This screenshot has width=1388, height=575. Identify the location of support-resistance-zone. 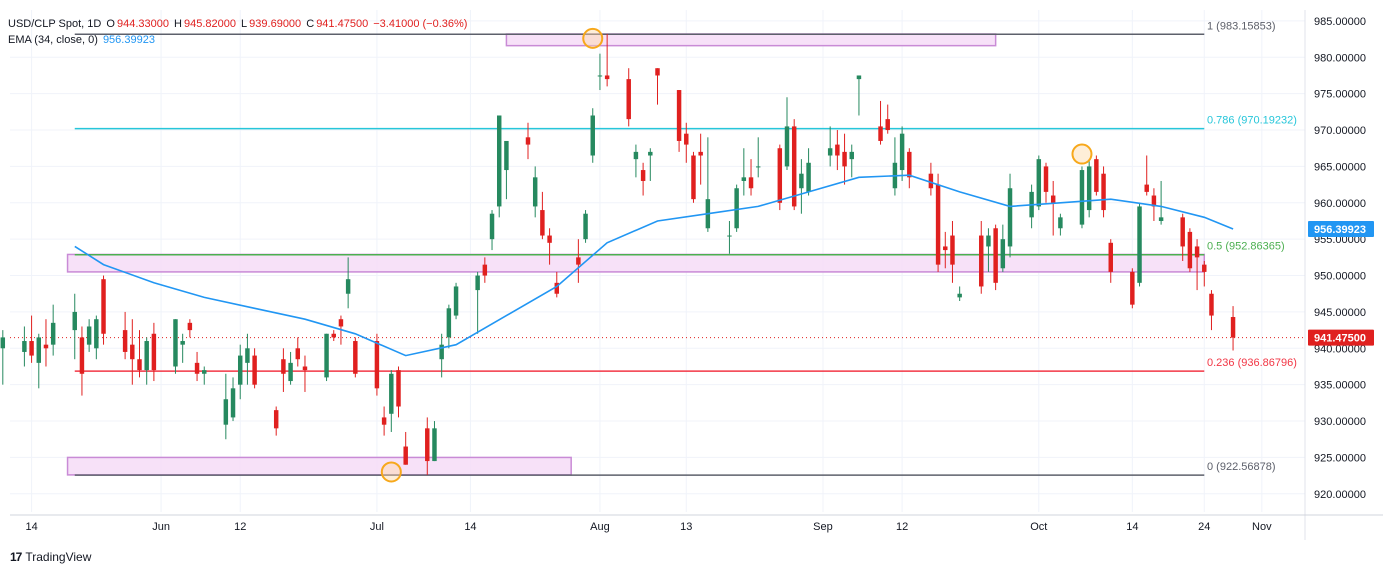
(319, 466).